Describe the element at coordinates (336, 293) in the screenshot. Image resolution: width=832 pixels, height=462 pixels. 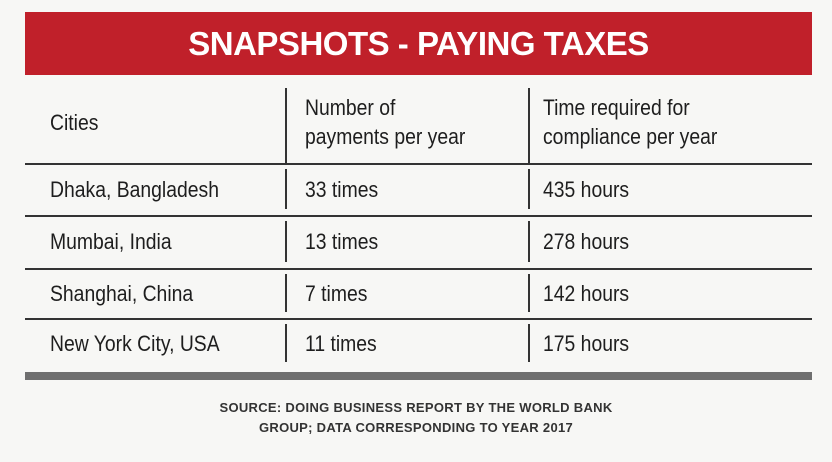
I see `table-cell: 7 times` at that location.